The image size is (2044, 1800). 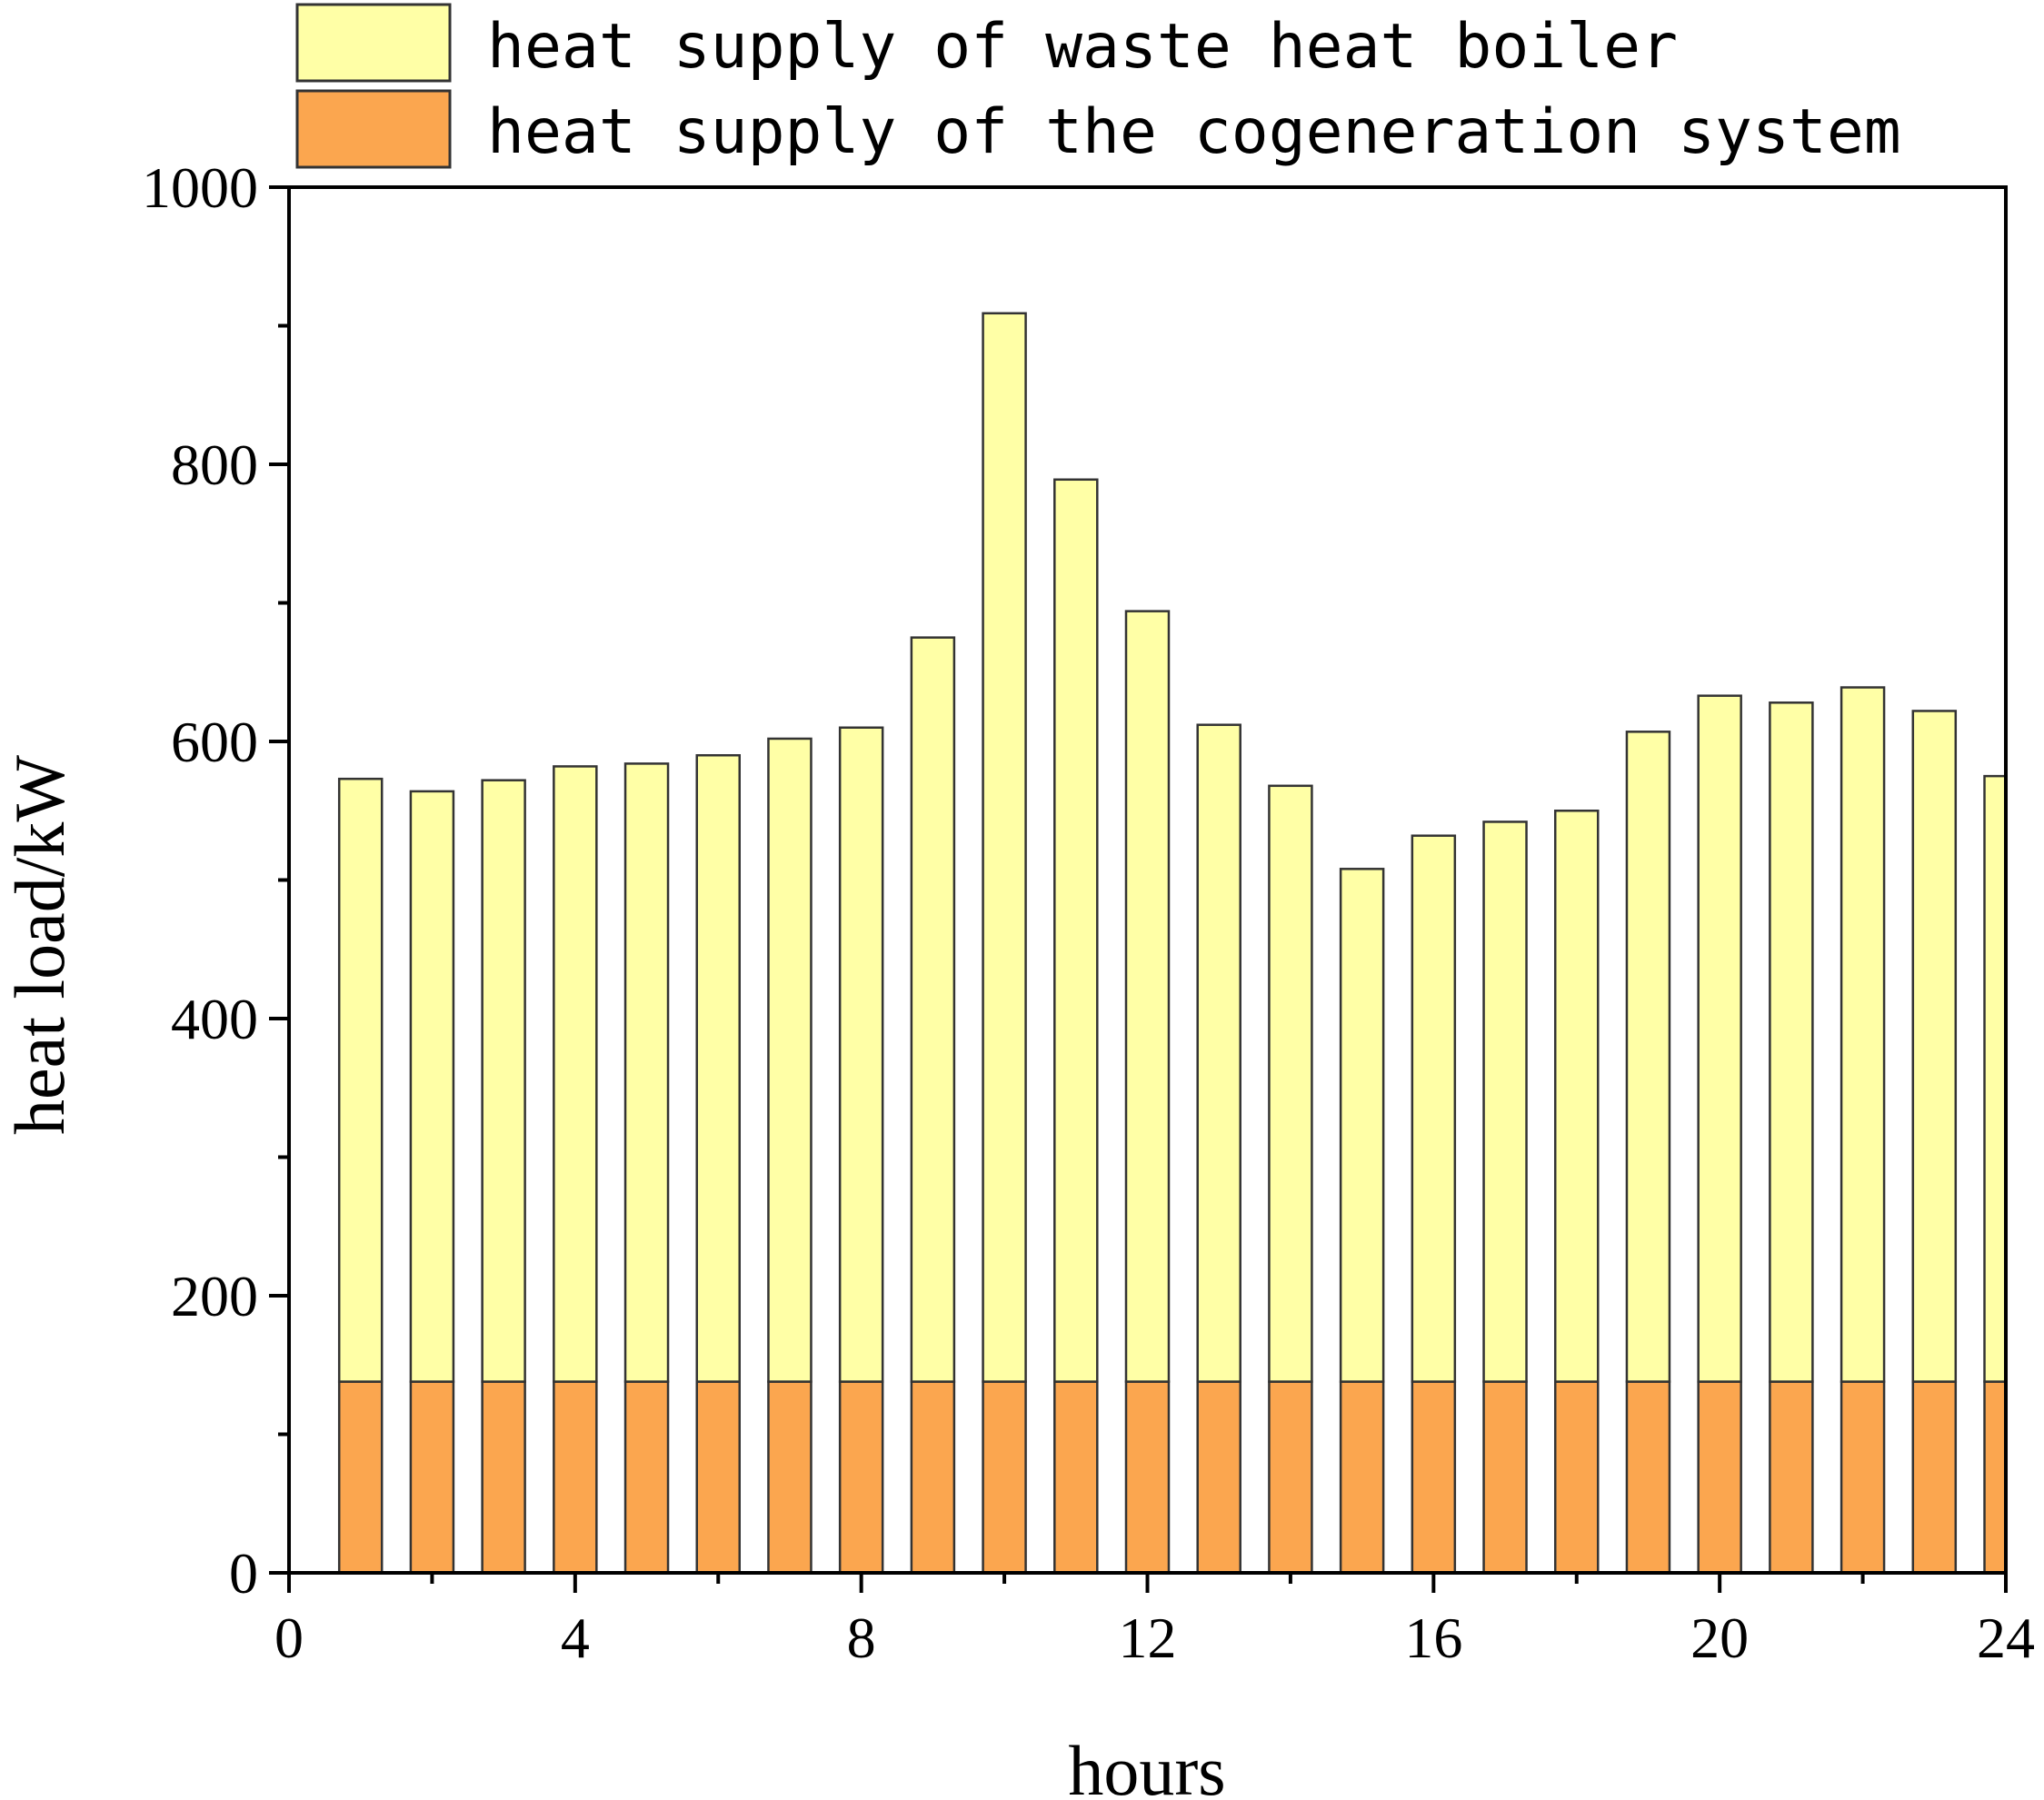 I want to click on x-tick-label: 16, so click(x=1433, y=1638).